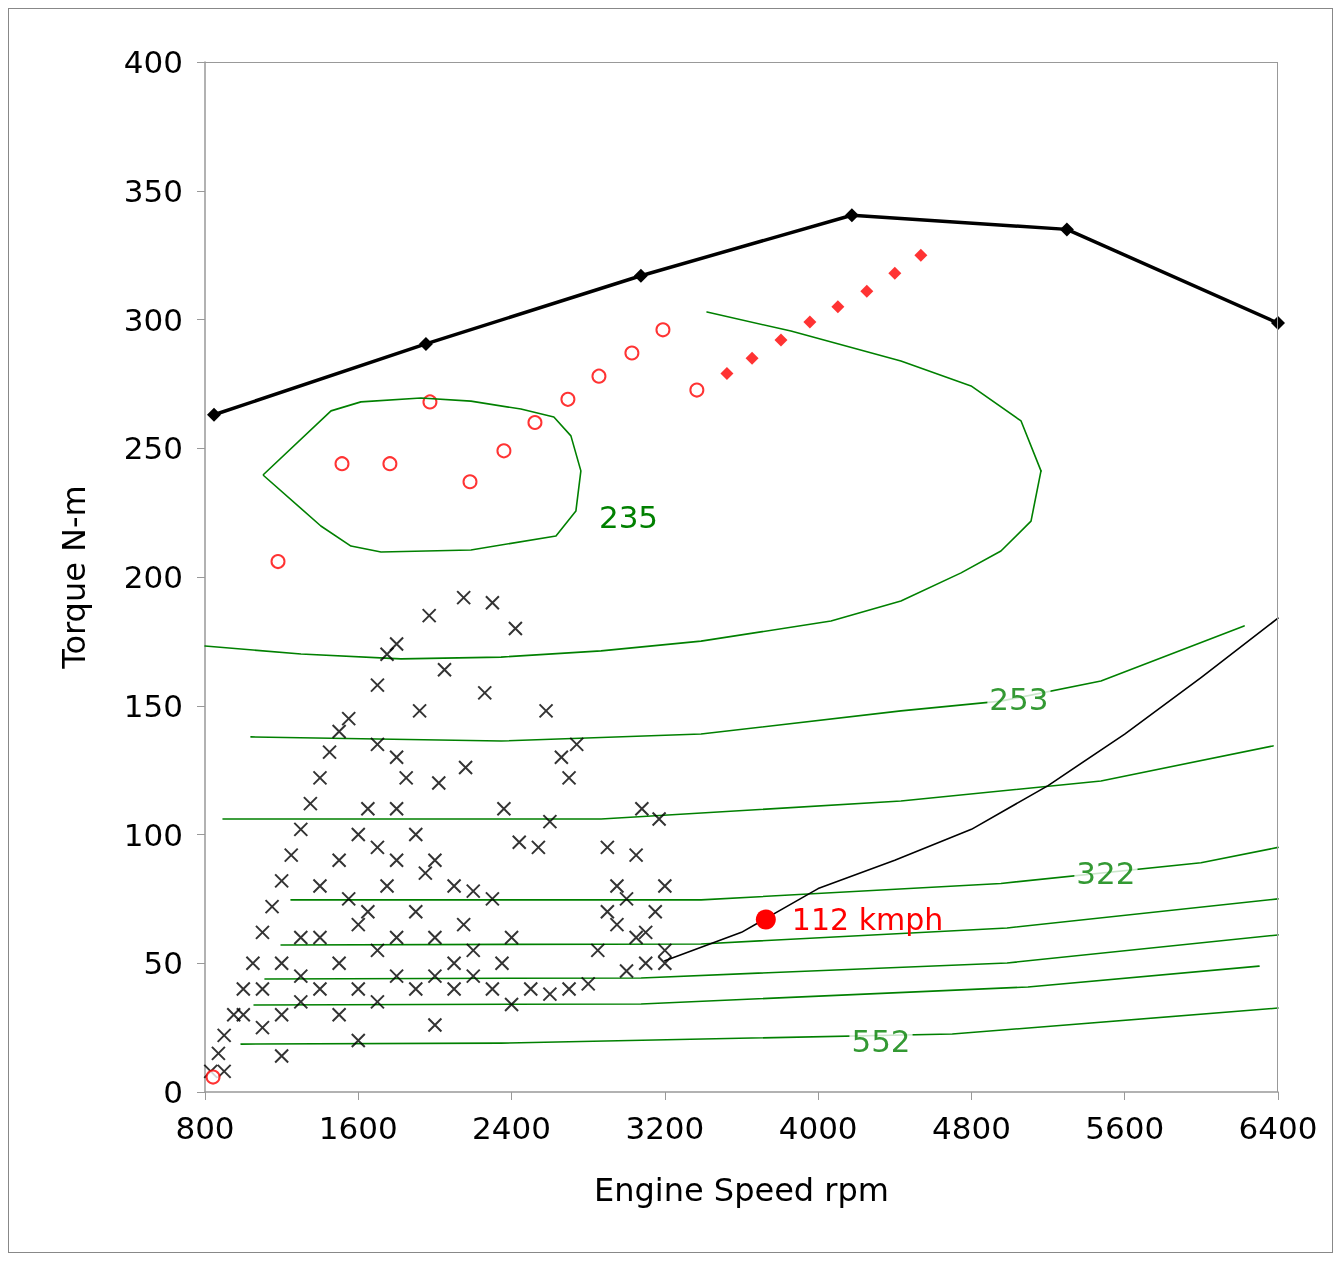 Image resolution: width=1341 pixels, height=1261 pixels. What do you see at coordinates (153, 62) in the screenshot?
I see `y-tick-label: 400` at bounding box center [153, 62].